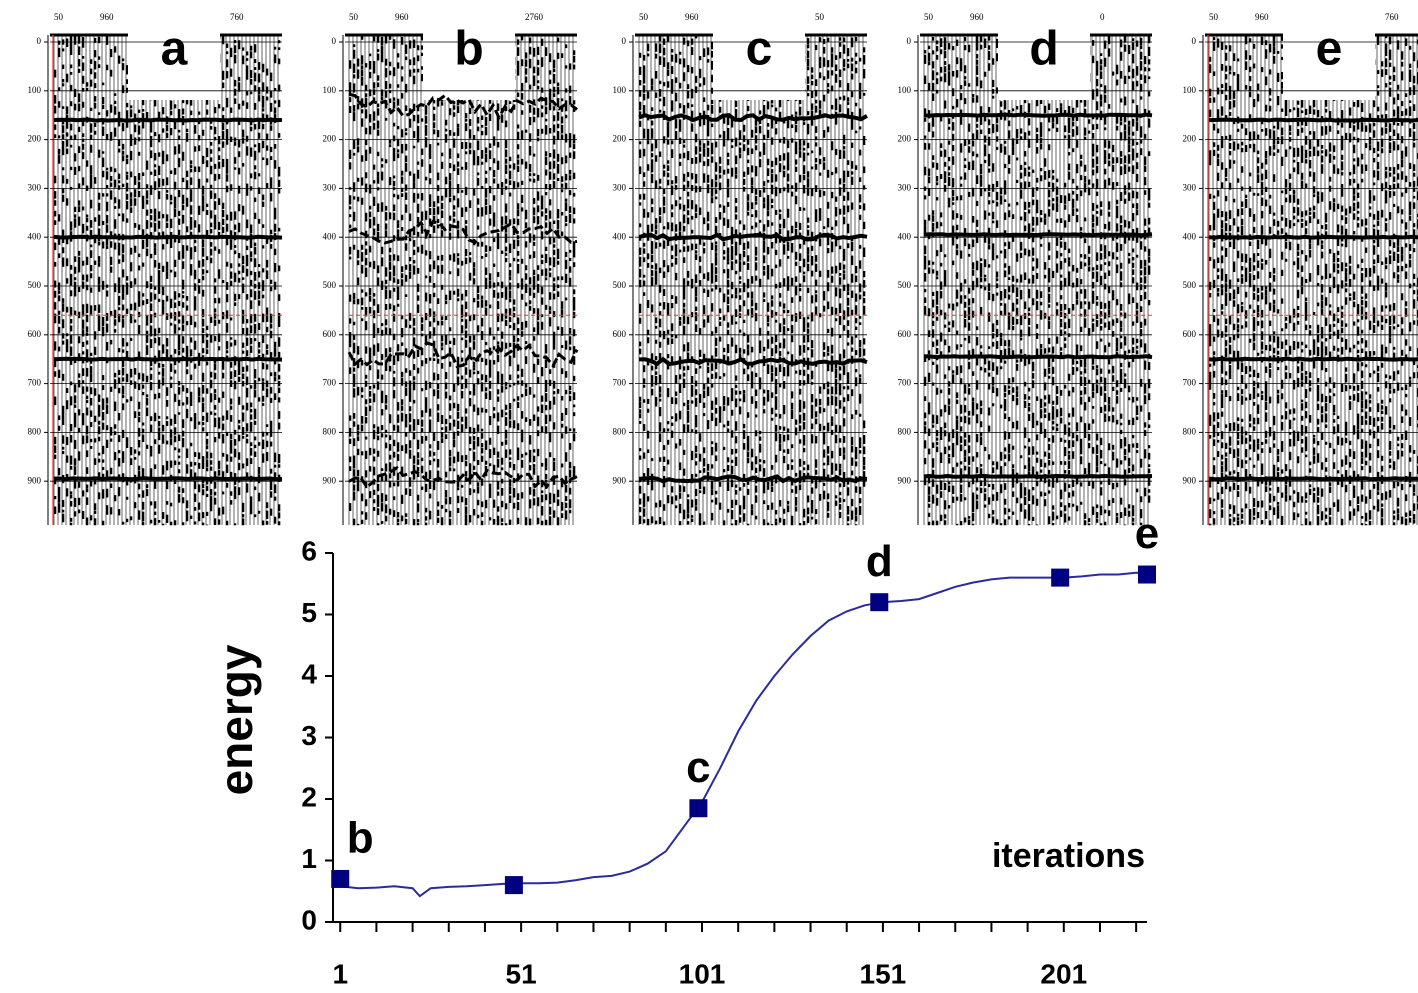 The width and height of the screenshot is (1418, 993). What do you see at coordinates (883, 973) in the screenshot?
I see `x-tick-label: 151` at bounding box center [883, 973].